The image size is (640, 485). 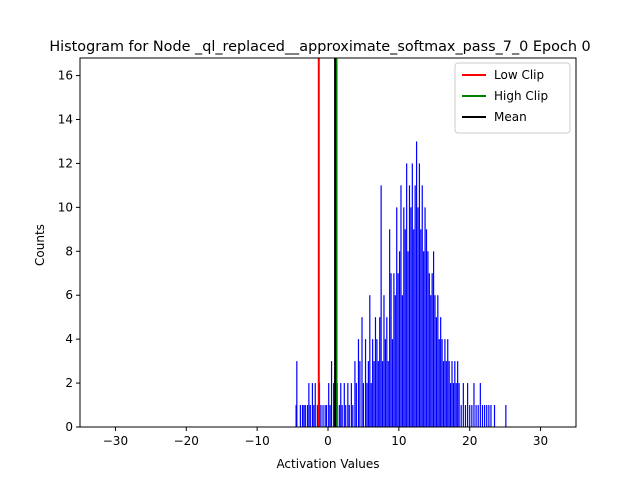 I want to click on x-tick-label: 30, so click(x=540, y=441).